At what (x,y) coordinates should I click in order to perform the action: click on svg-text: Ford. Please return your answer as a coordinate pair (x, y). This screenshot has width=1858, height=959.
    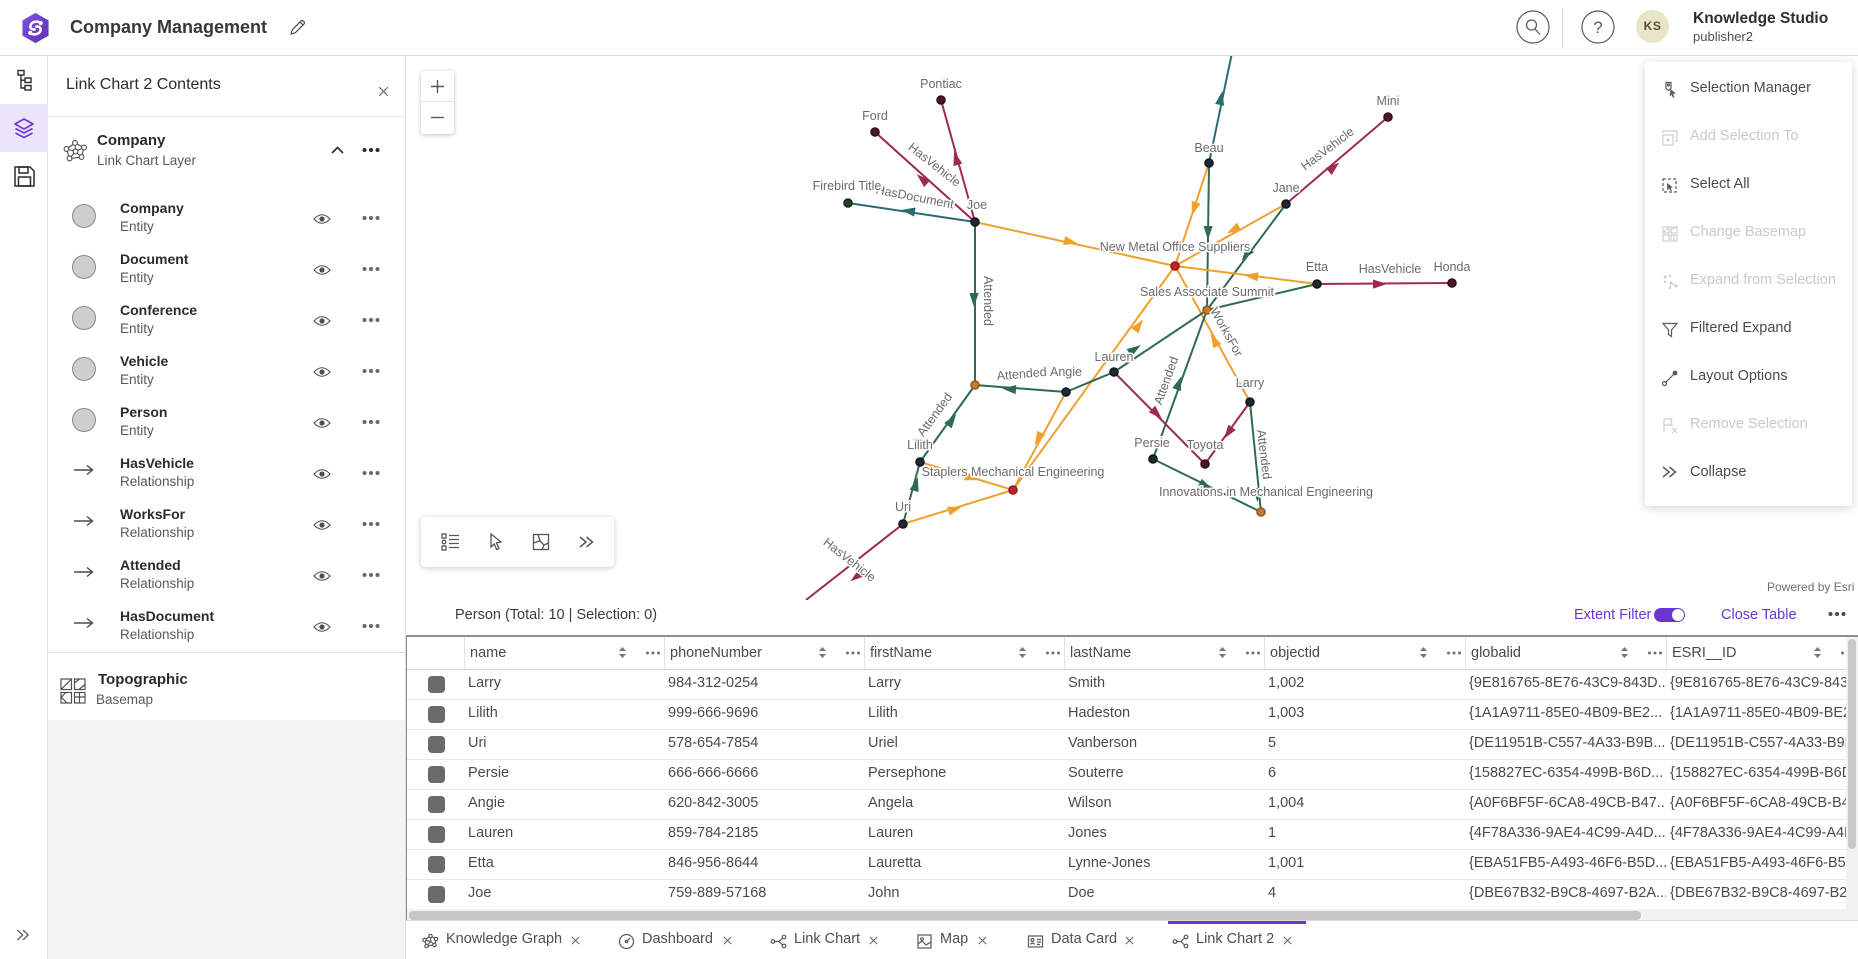
    Looking at the image, I should click on (875, 116).